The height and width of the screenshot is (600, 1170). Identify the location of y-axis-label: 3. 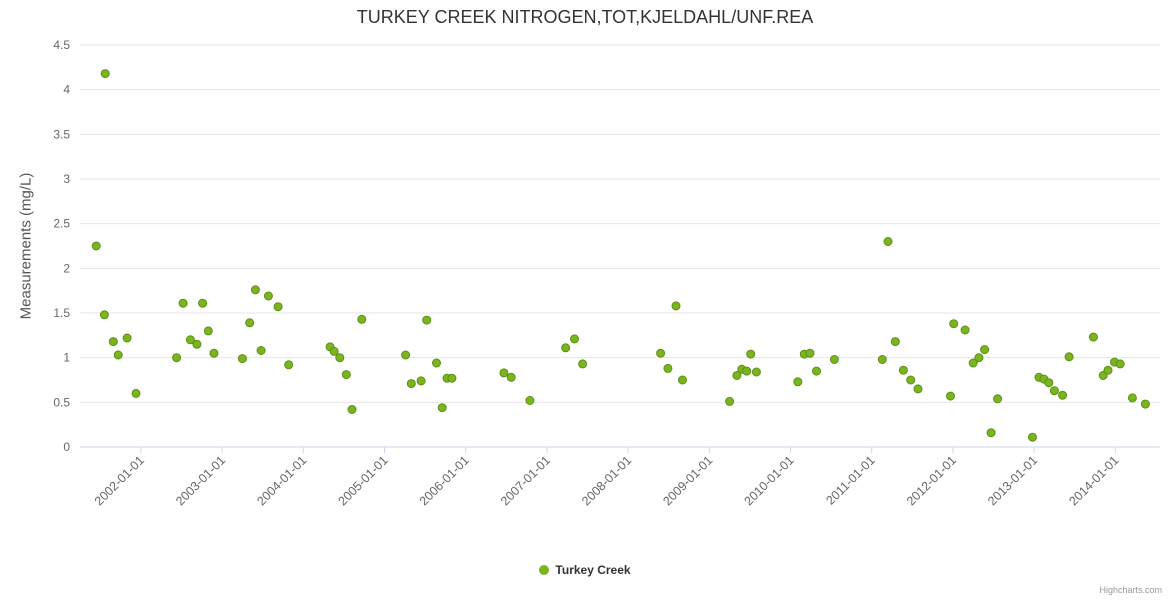
(66, 179).